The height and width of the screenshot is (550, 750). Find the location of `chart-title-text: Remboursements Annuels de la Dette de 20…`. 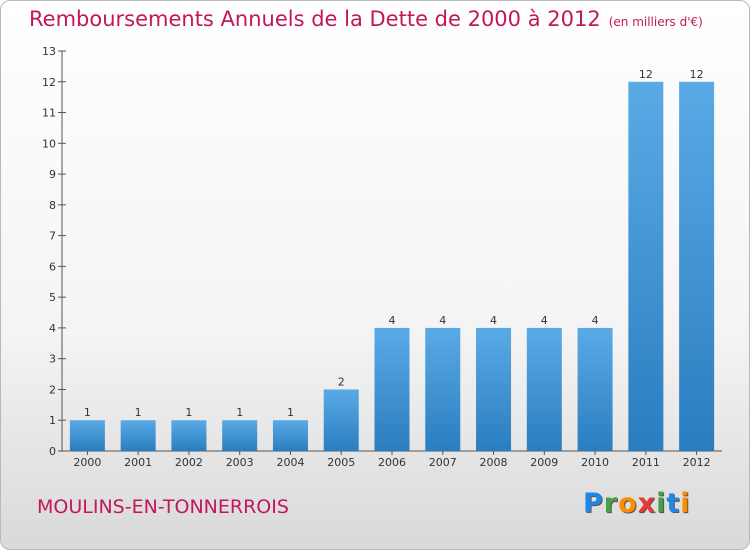

chart-title-text: Remboursements Annuels de la Dette de 20… is located at coordinates (315, 19).